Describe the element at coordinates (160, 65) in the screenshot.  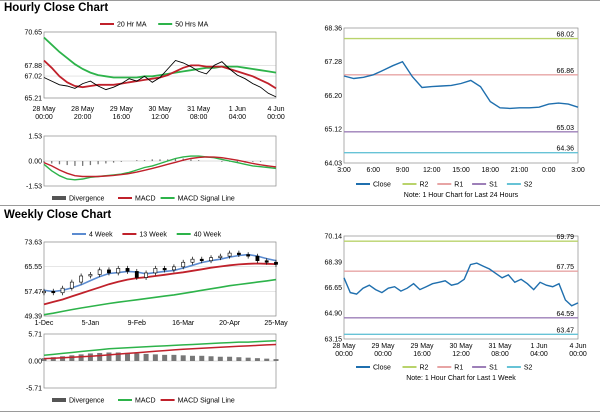
I see `hourly-main-plot-frame` at that location.